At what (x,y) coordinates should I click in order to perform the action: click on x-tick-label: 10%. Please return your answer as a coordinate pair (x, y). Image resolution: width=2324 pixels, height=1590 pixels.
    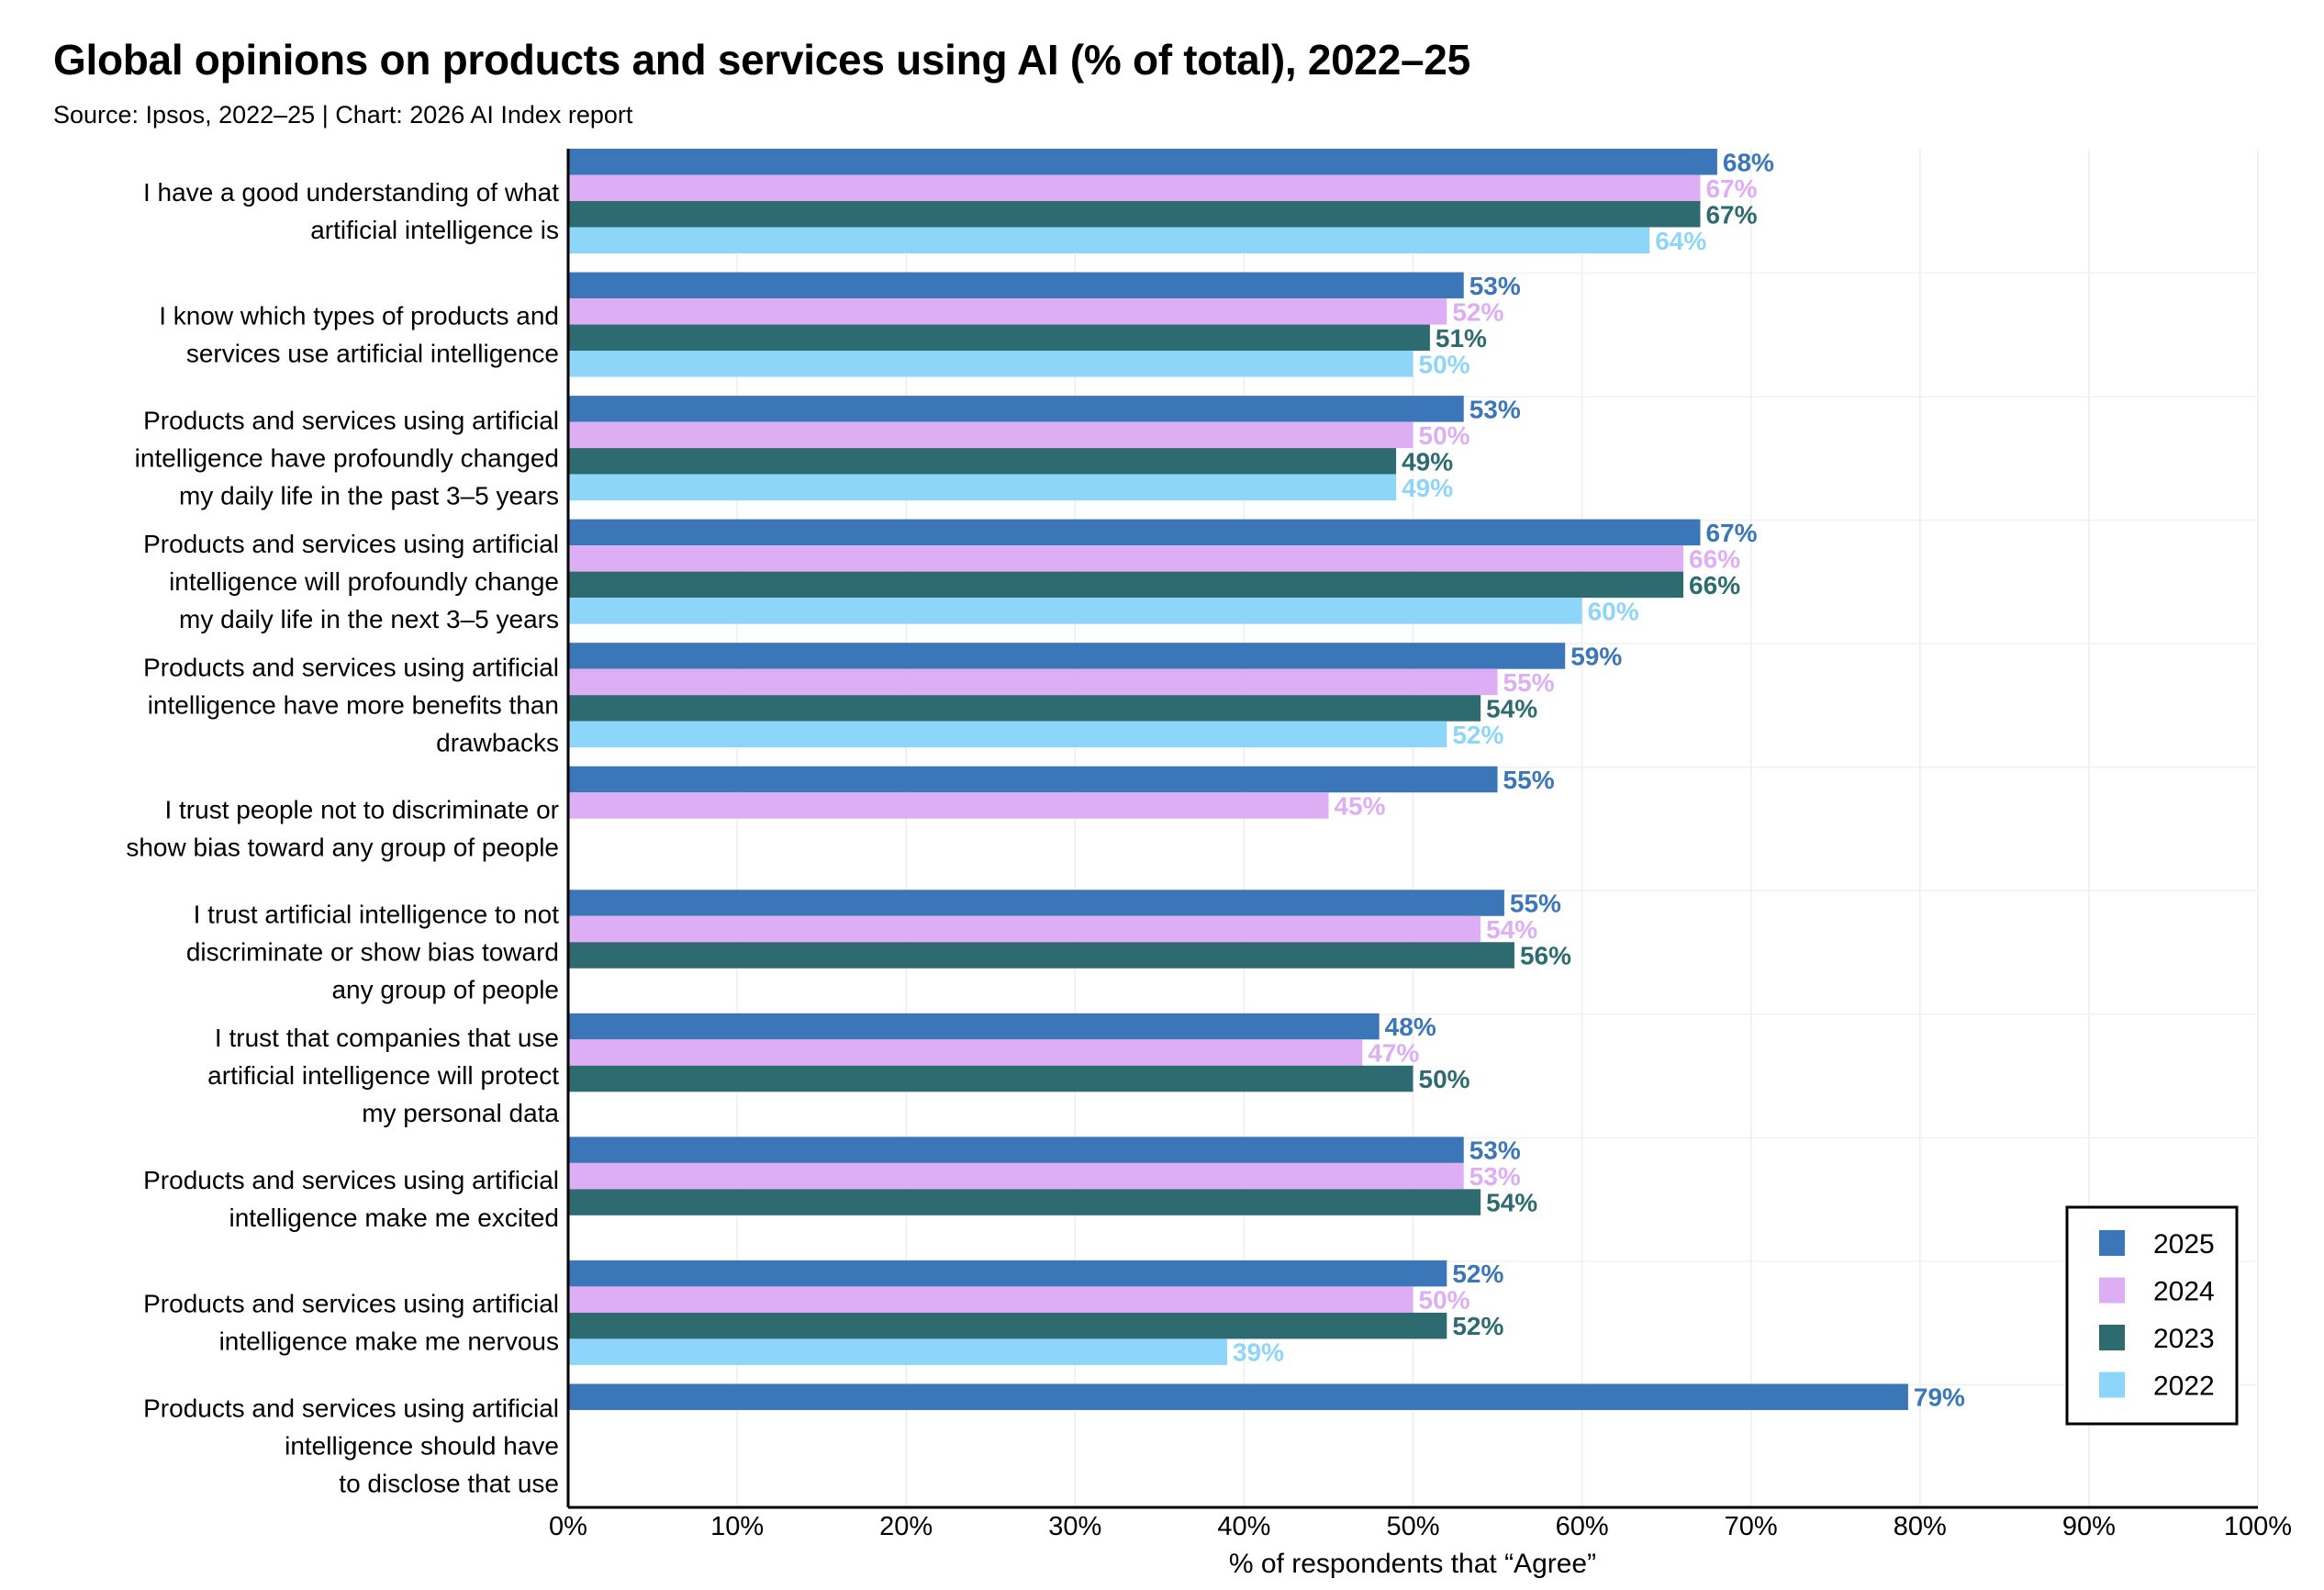
    Looking at the image, I should click on (737, 1526).